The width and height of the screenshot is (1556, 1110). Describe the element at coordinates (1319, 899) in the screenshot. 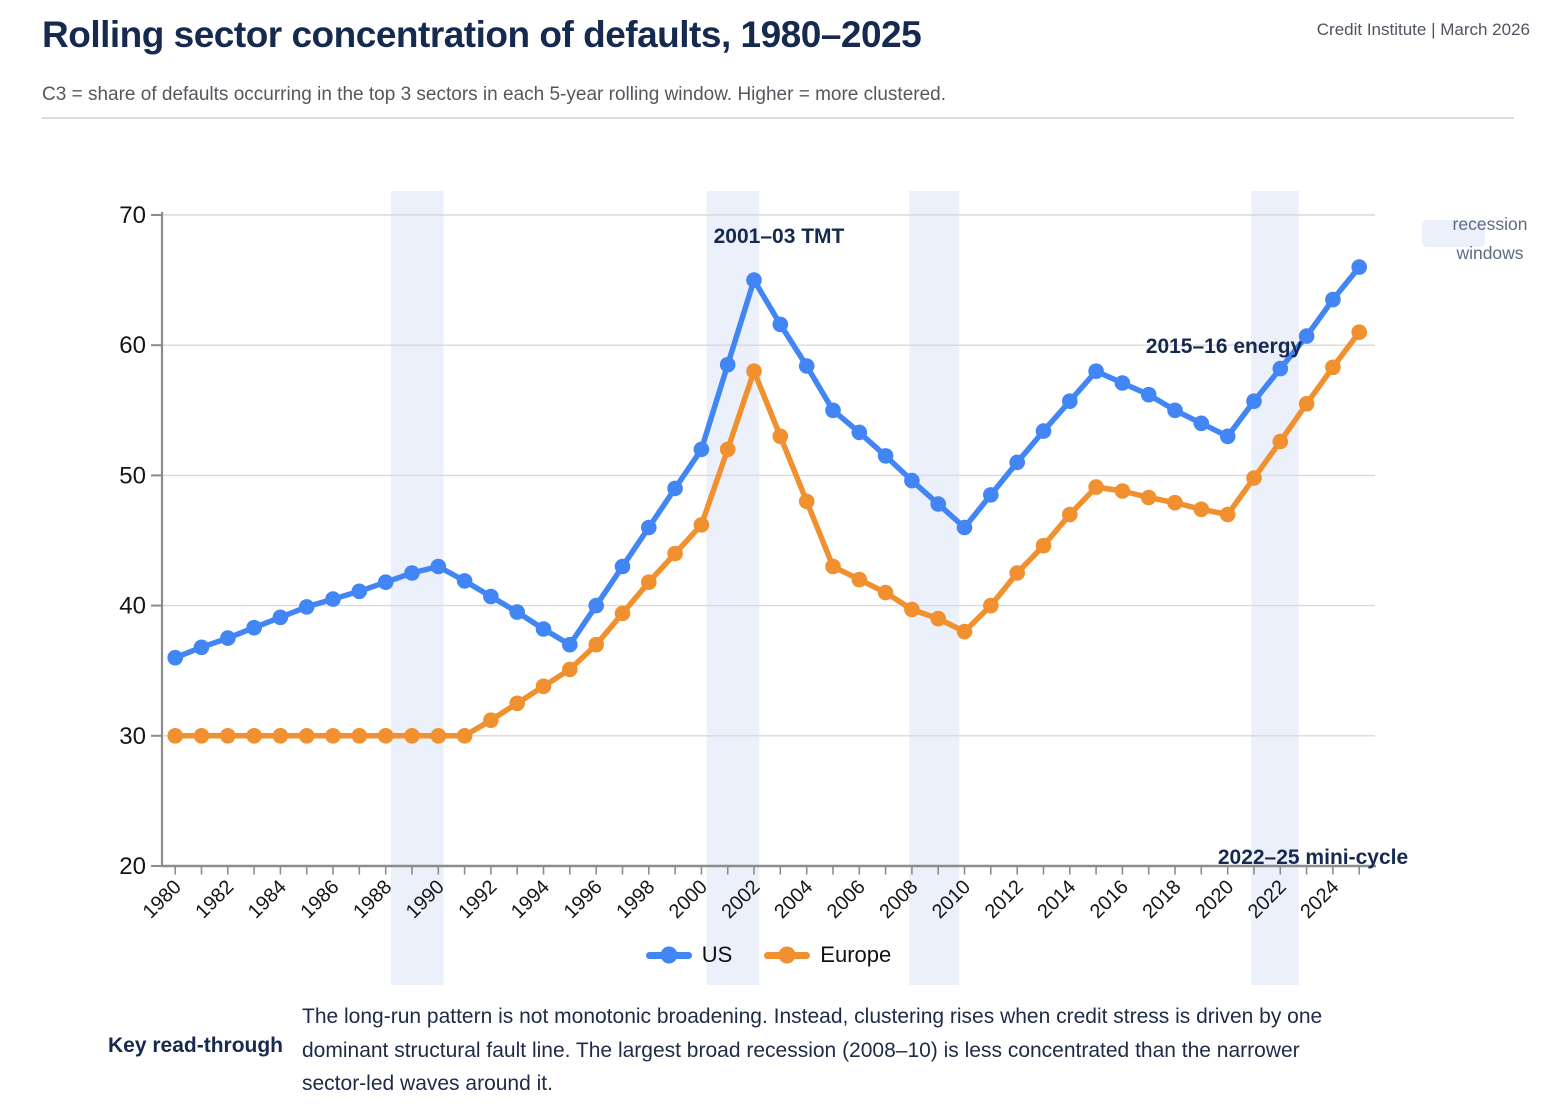

I see `x-tick-label: 2024` at that location.